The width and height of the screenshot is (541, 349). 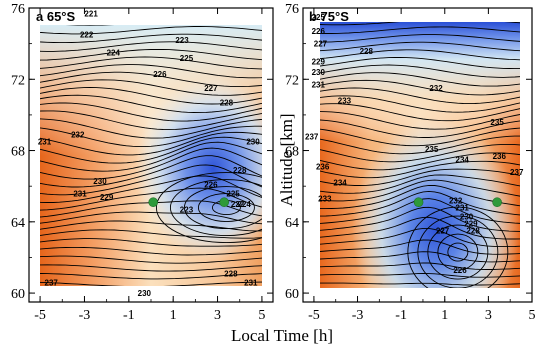 What do you see at coordinates (56, 16) in the screenshot?
I see `panel-a-title: a 65°S` at bounding box center [56, 16].